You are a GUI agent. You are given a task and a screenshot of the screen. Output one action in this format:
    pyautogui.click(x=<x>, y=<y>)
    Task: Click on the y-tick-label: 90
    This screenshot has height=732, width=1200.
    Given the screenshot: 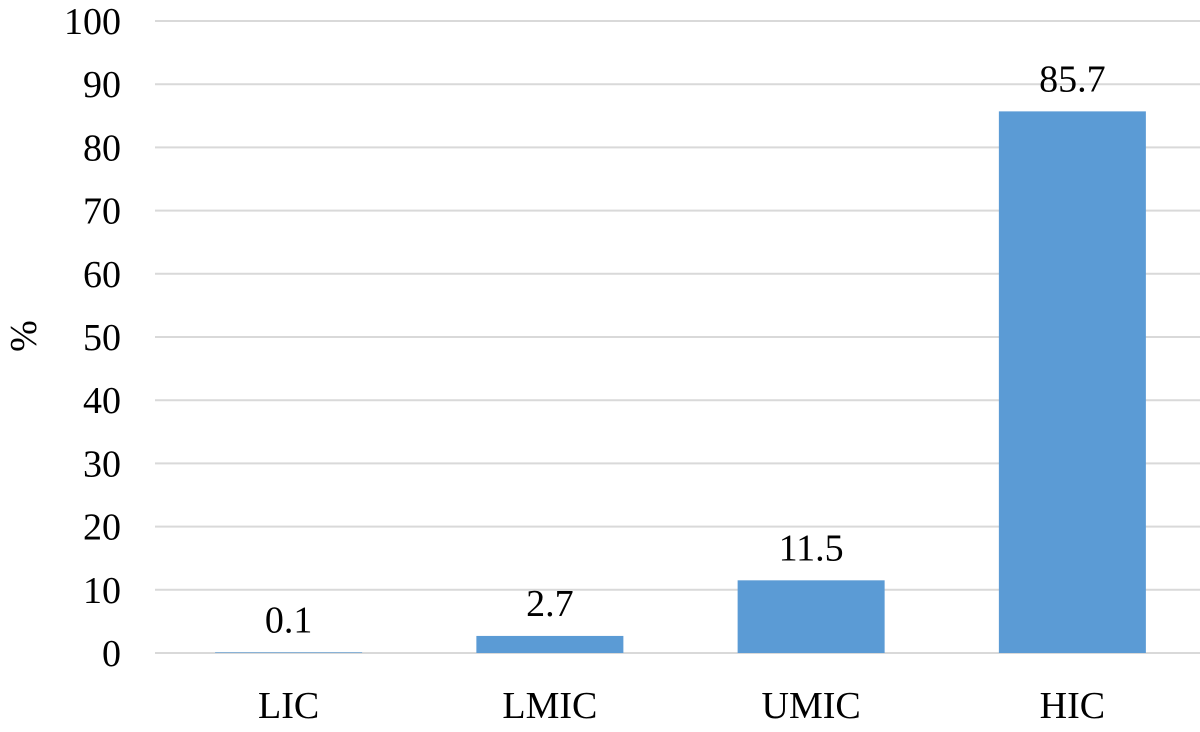 What is the action you would take?
    pyautogui.click(x=102, y=85)
    